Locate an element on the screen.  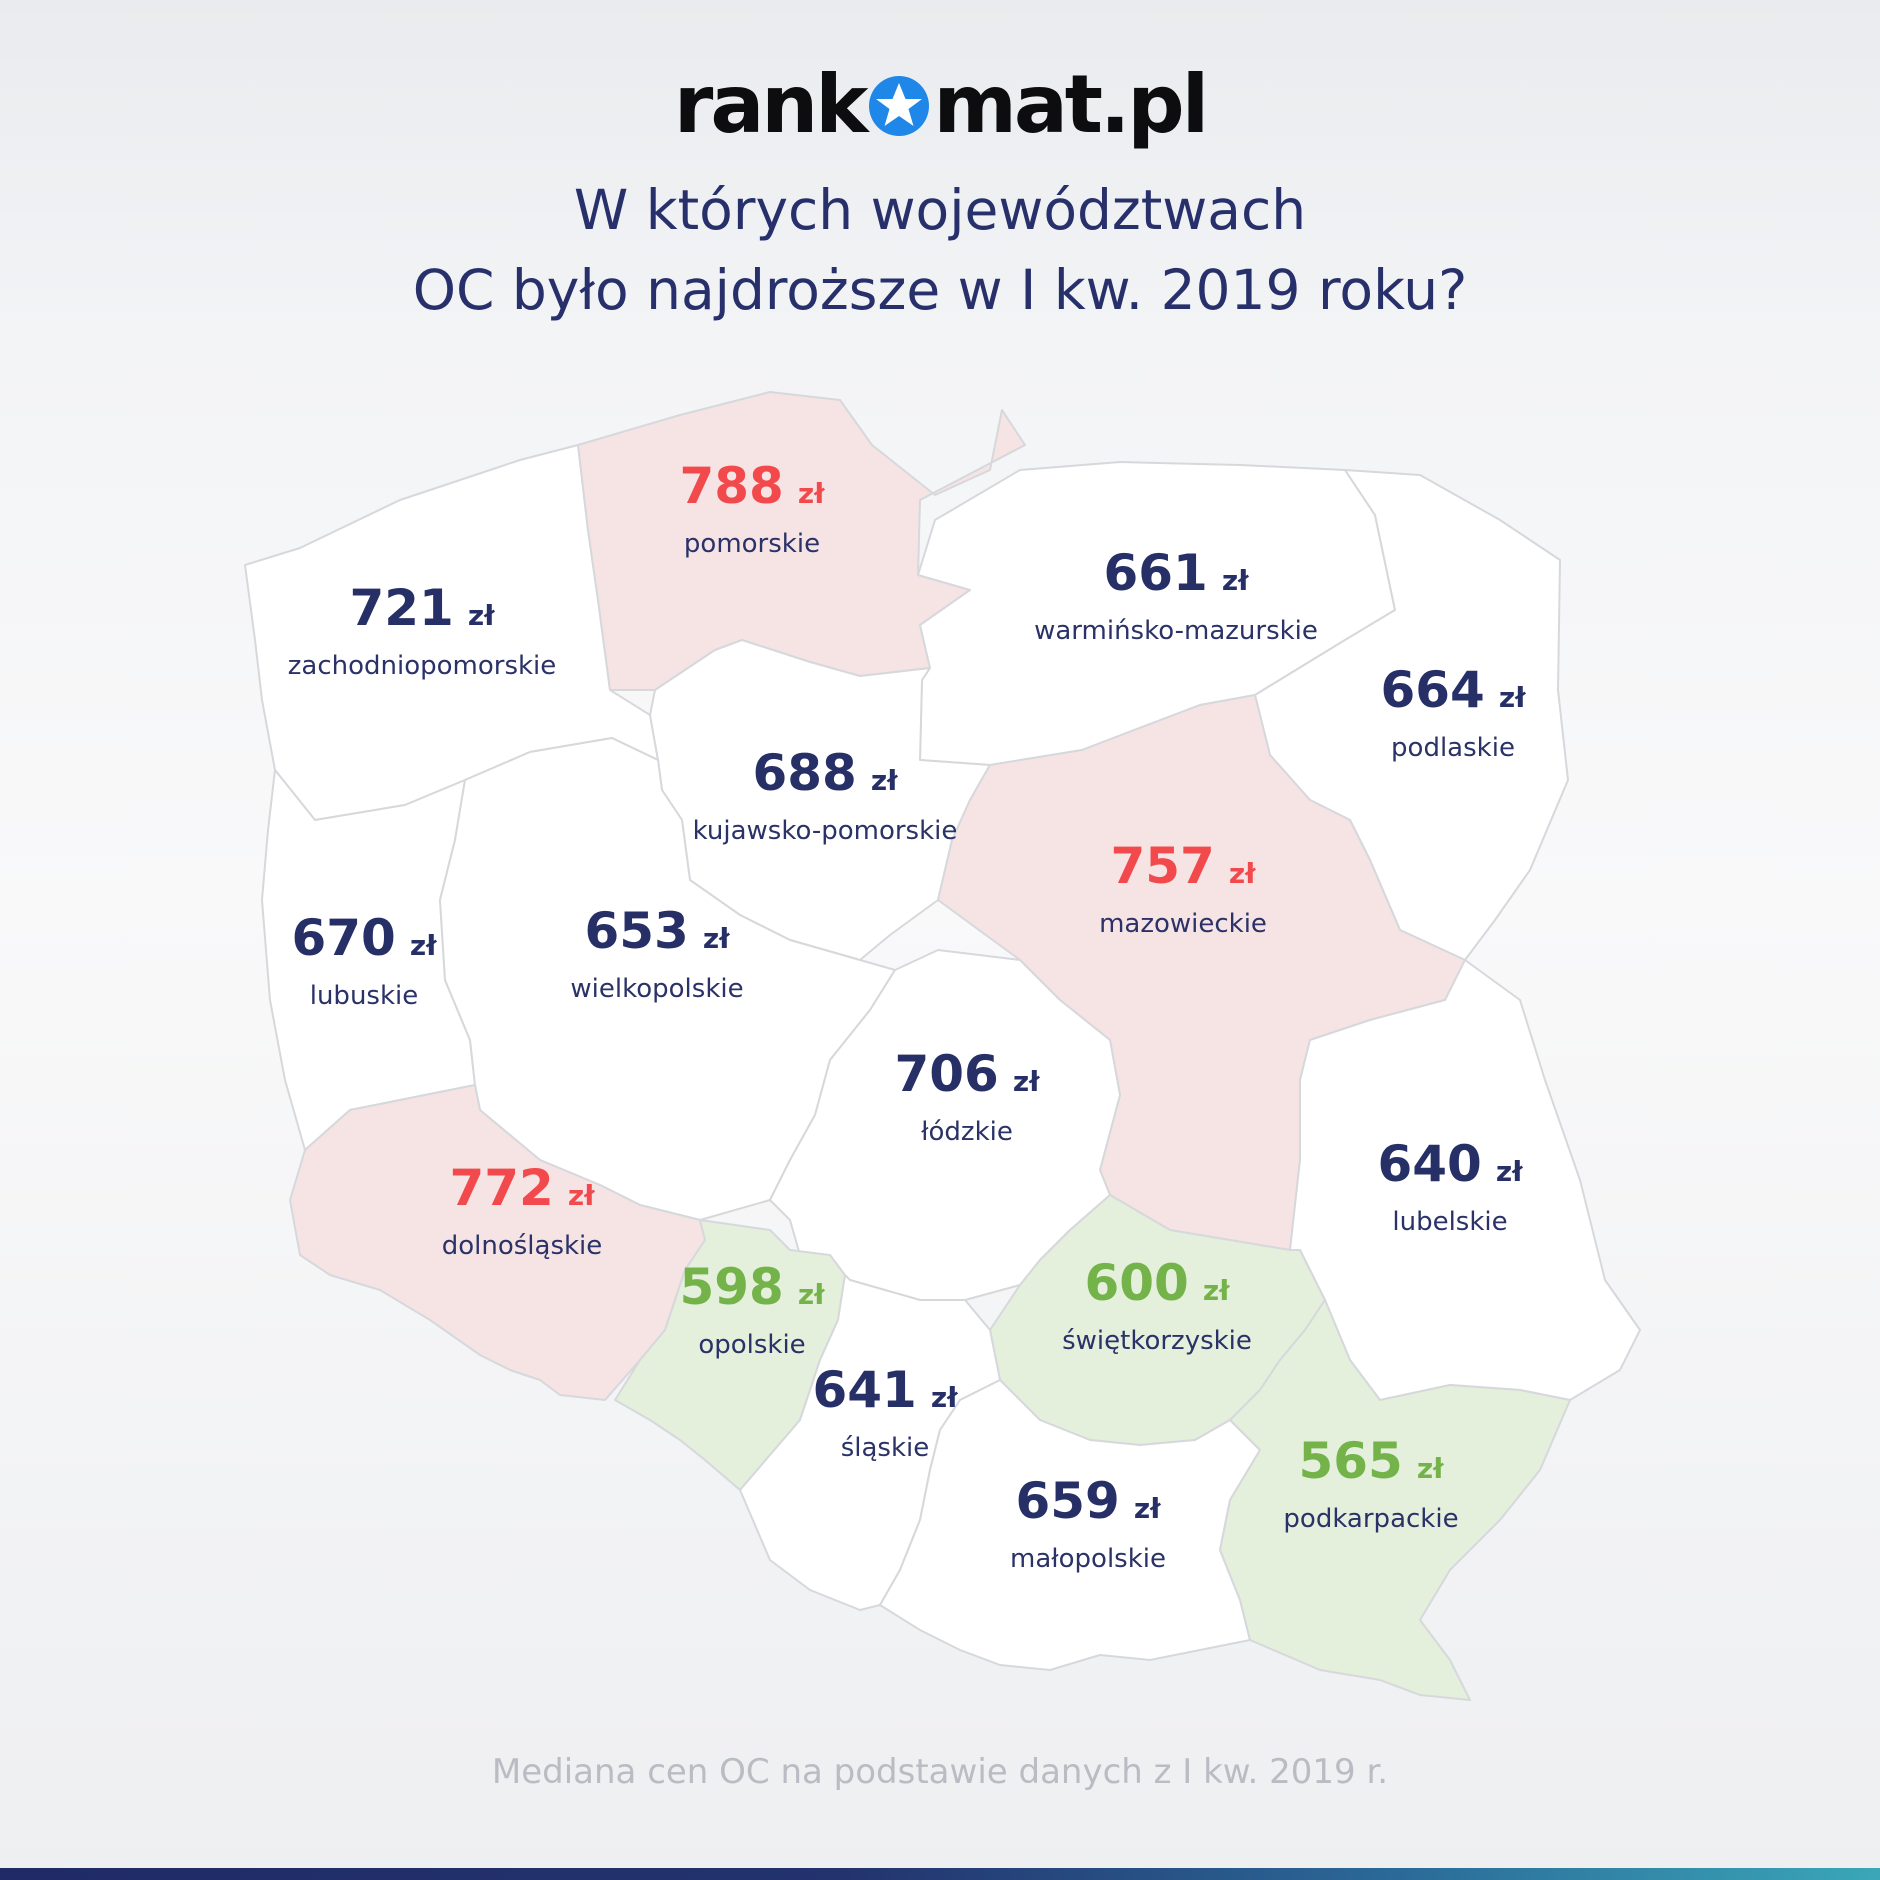
region-value: 688 zł is located at coordinates (825, 777).